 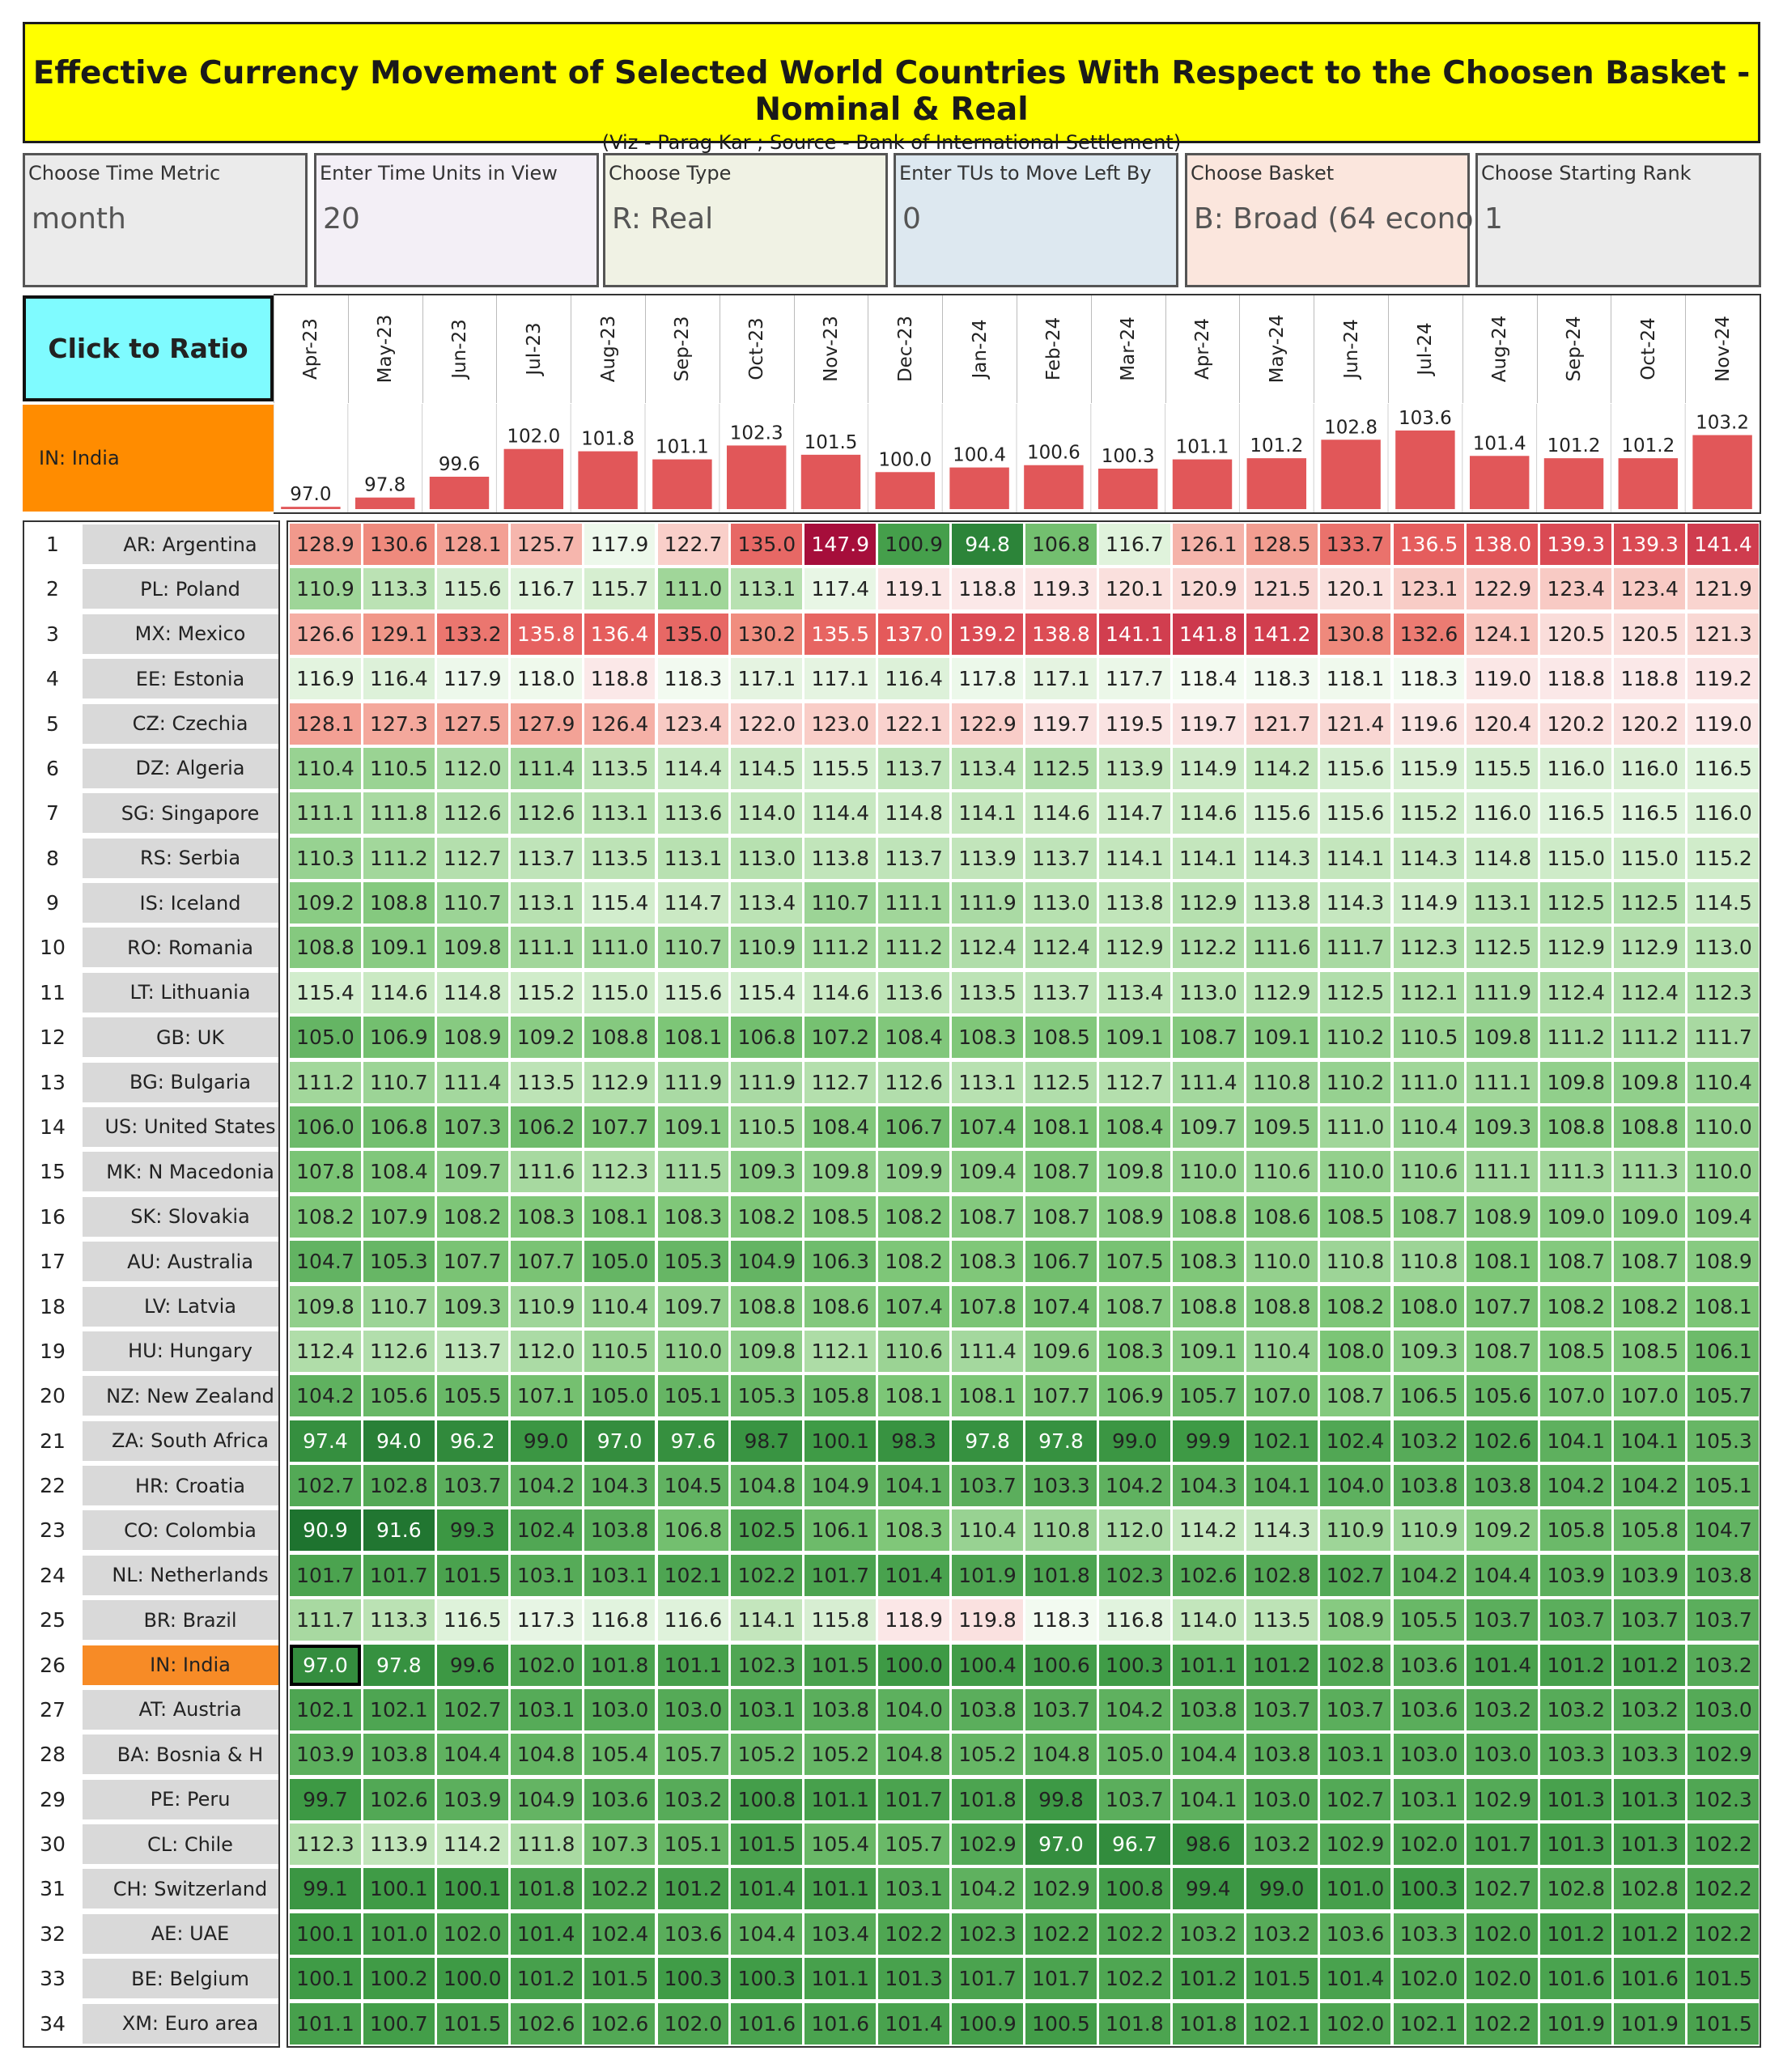 I want to click on heatmap-cell: 114.3, so click(x=1355, y=903).